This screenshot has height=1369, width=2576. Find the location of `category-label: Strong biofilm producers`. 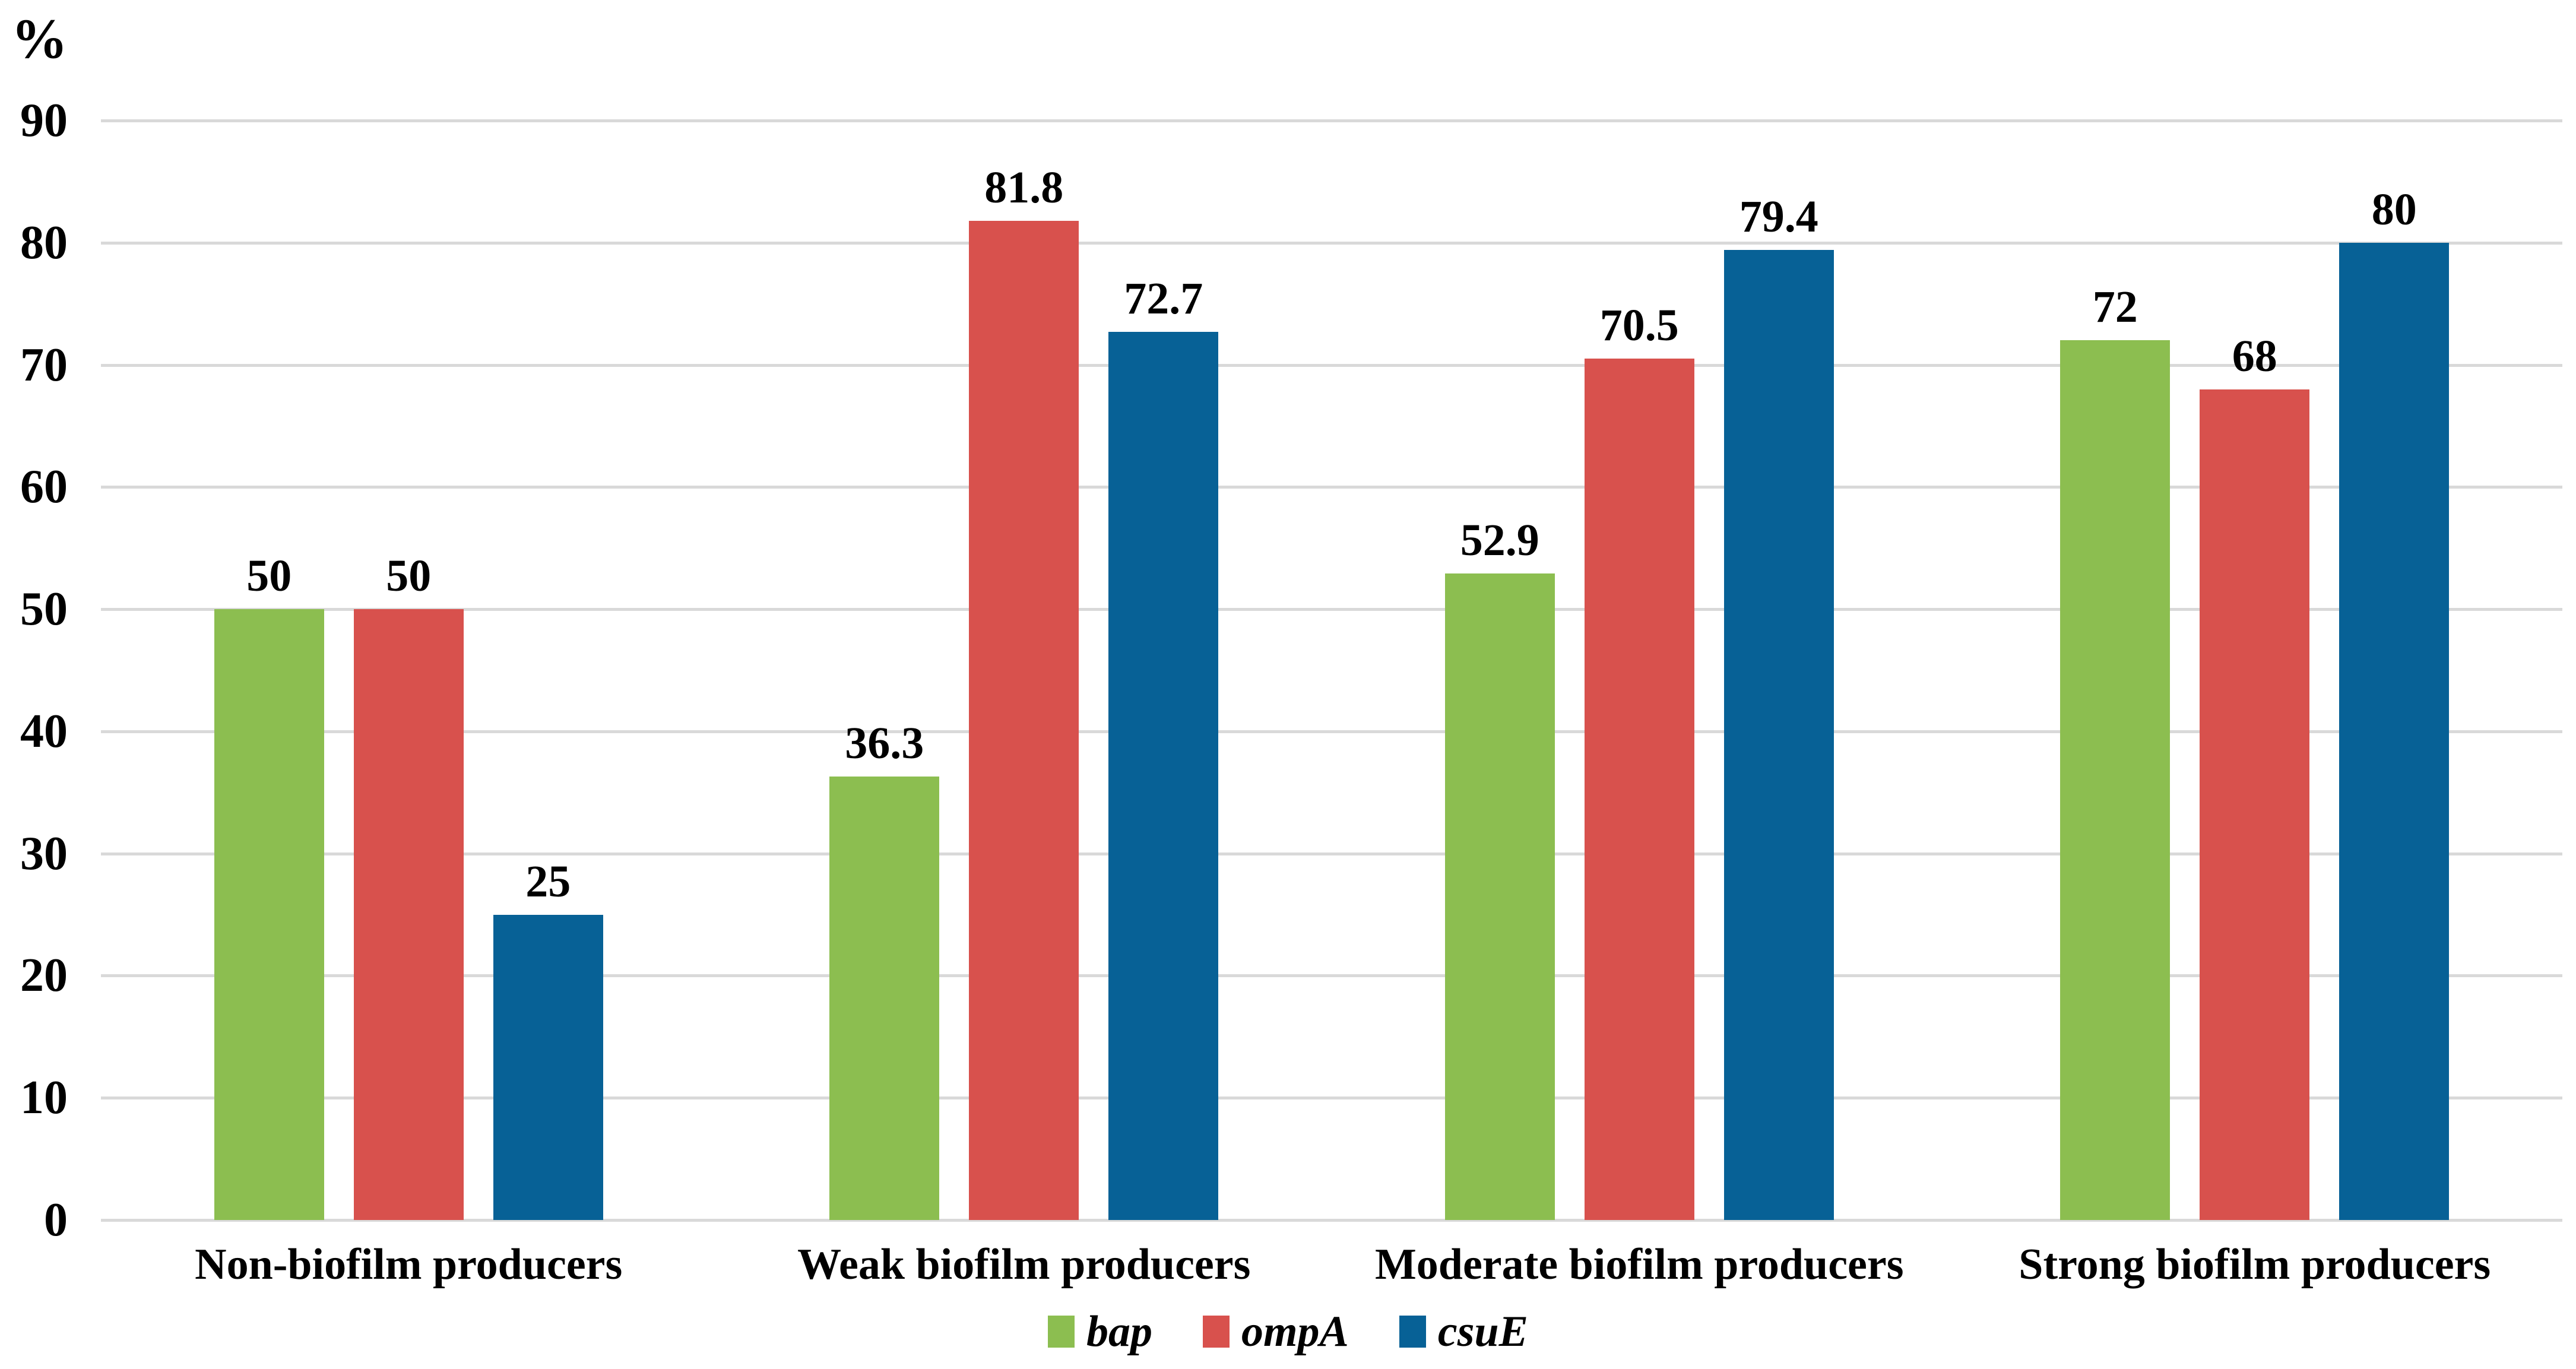

category-label: Strong biofilm producers is located at coordinates (2255, 1264).